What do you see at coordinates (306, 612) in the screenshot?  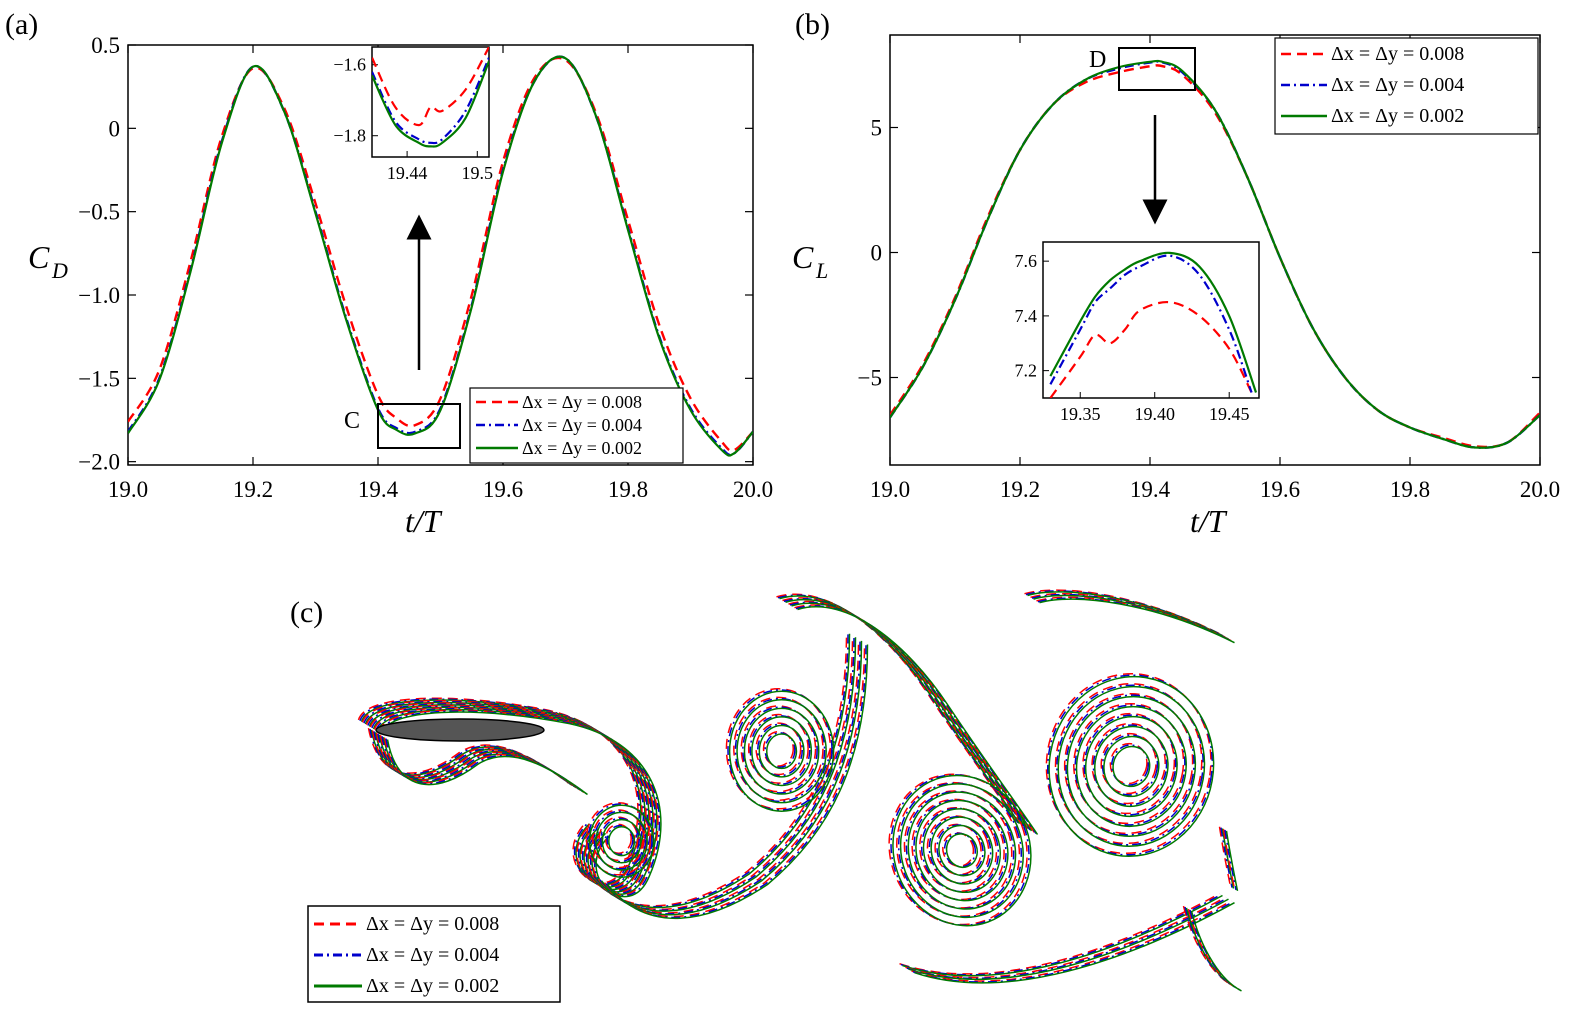 I see `panel-c-label: (c)` at bounding box center [306, 612].